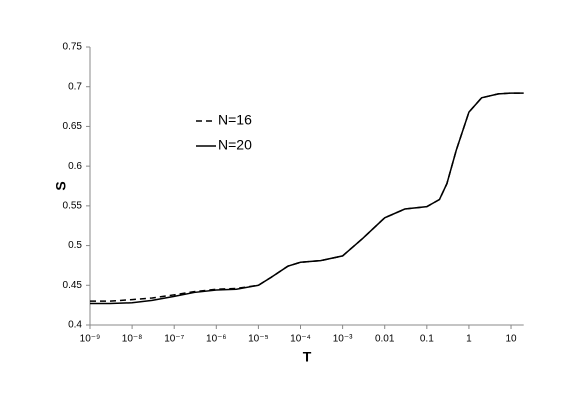  I want to click on y-tick-label: 0.65, so click(73, 126).